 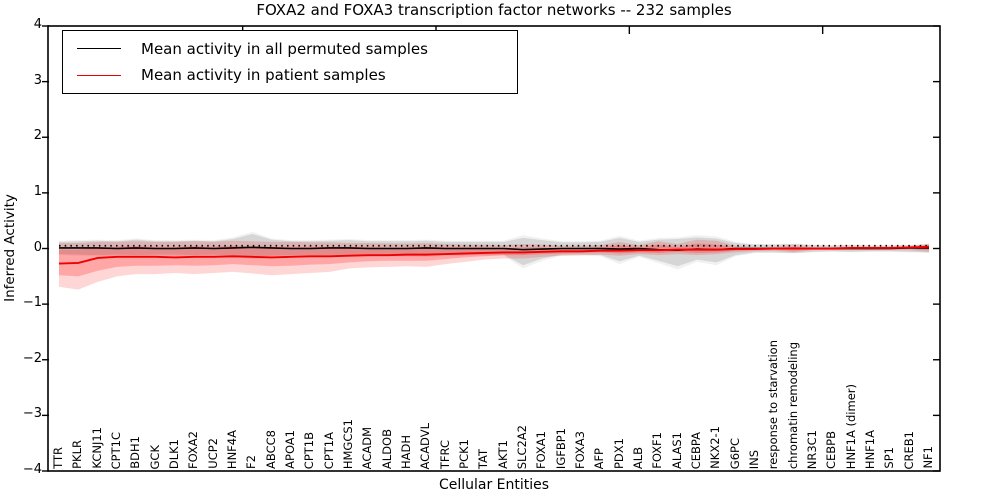 I want to click on x-tick-label: KCNJ11, so click(x=96, y=448).